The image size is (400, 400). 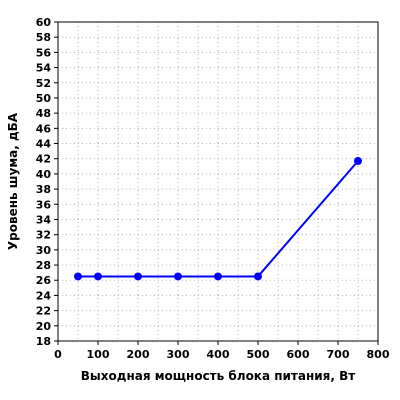 What do you see at coordinates (44, 128) in the screenshot?
I see `y-tick-label: 46` at bounding box center [44, 128].